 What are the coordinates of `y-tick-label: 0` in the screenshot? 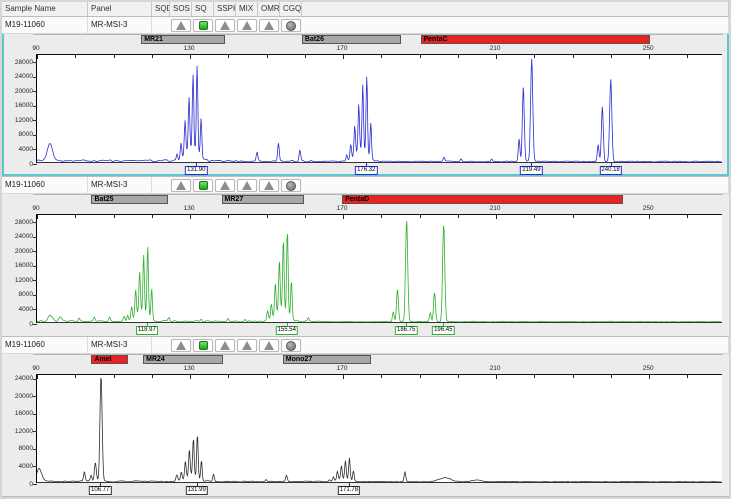 It's located at (31, 164).